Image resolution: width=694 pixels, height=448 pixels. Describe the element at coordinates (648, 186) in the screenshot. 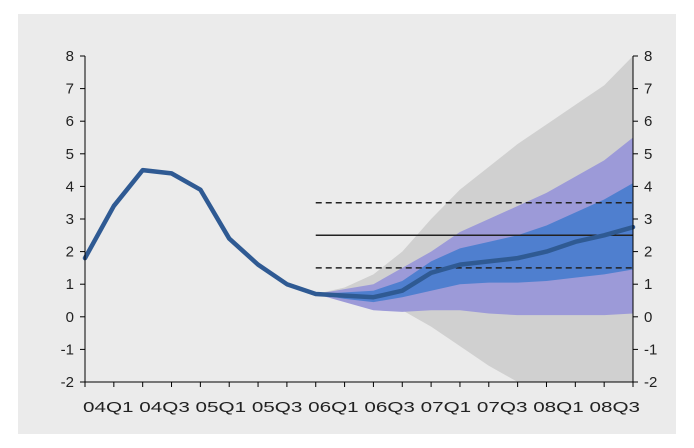

I see `y-tick-label-right: 4` at that location.